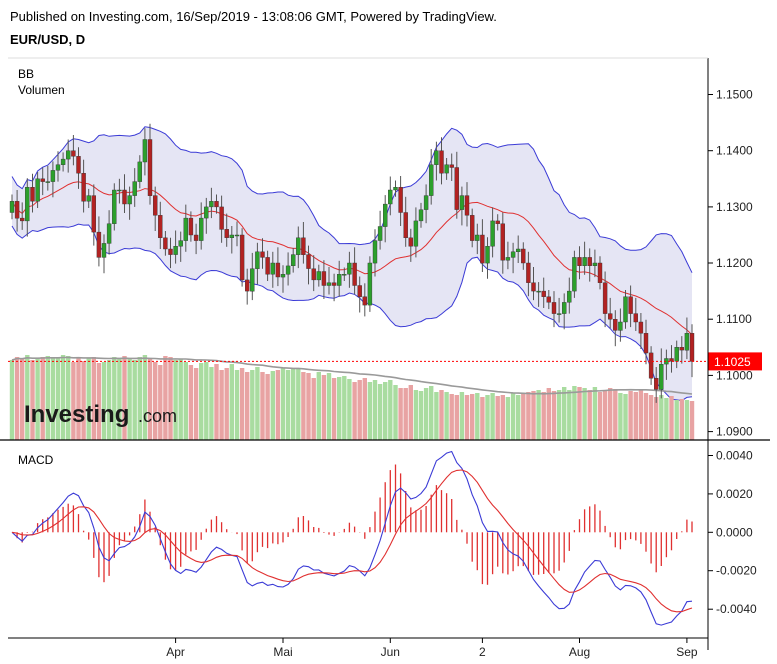  I want to click on x-tick-label: 2, so click(482, 652).